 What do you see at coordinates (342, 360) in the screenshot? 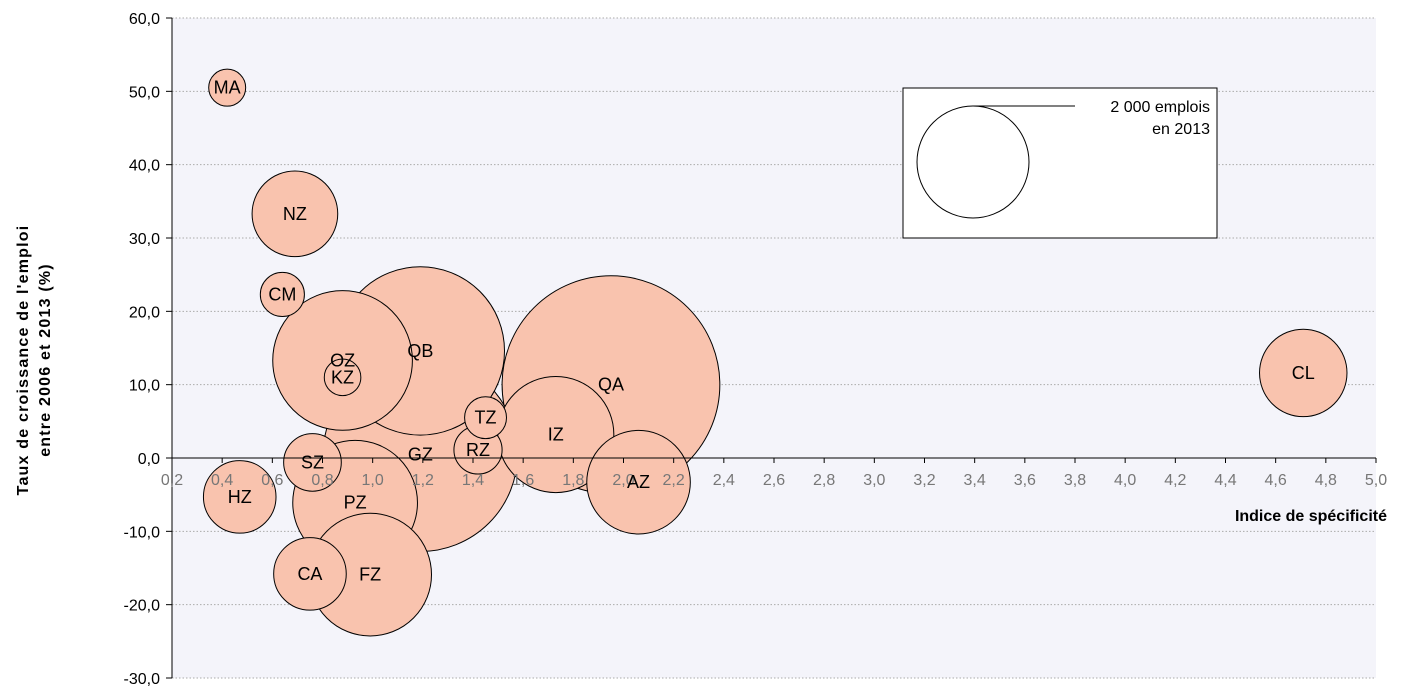
I see `bubble-label-oz: OZ` at bounding box center [342, 360].